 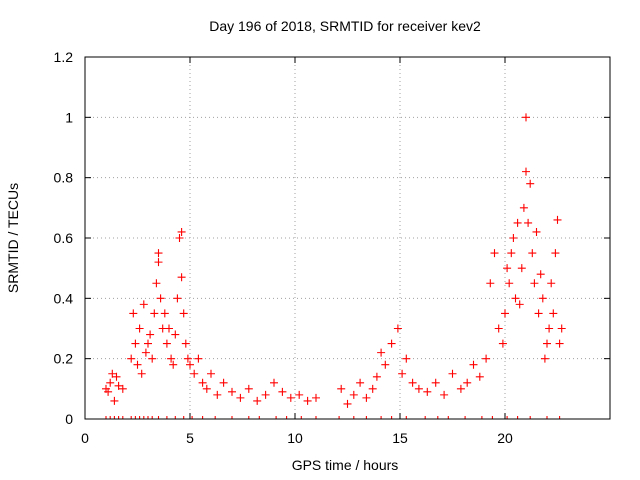 What do you see at coordinates (295, 438) in the screenshot?
I see `x-tick-label: 10` at bounding box center [295, 438].